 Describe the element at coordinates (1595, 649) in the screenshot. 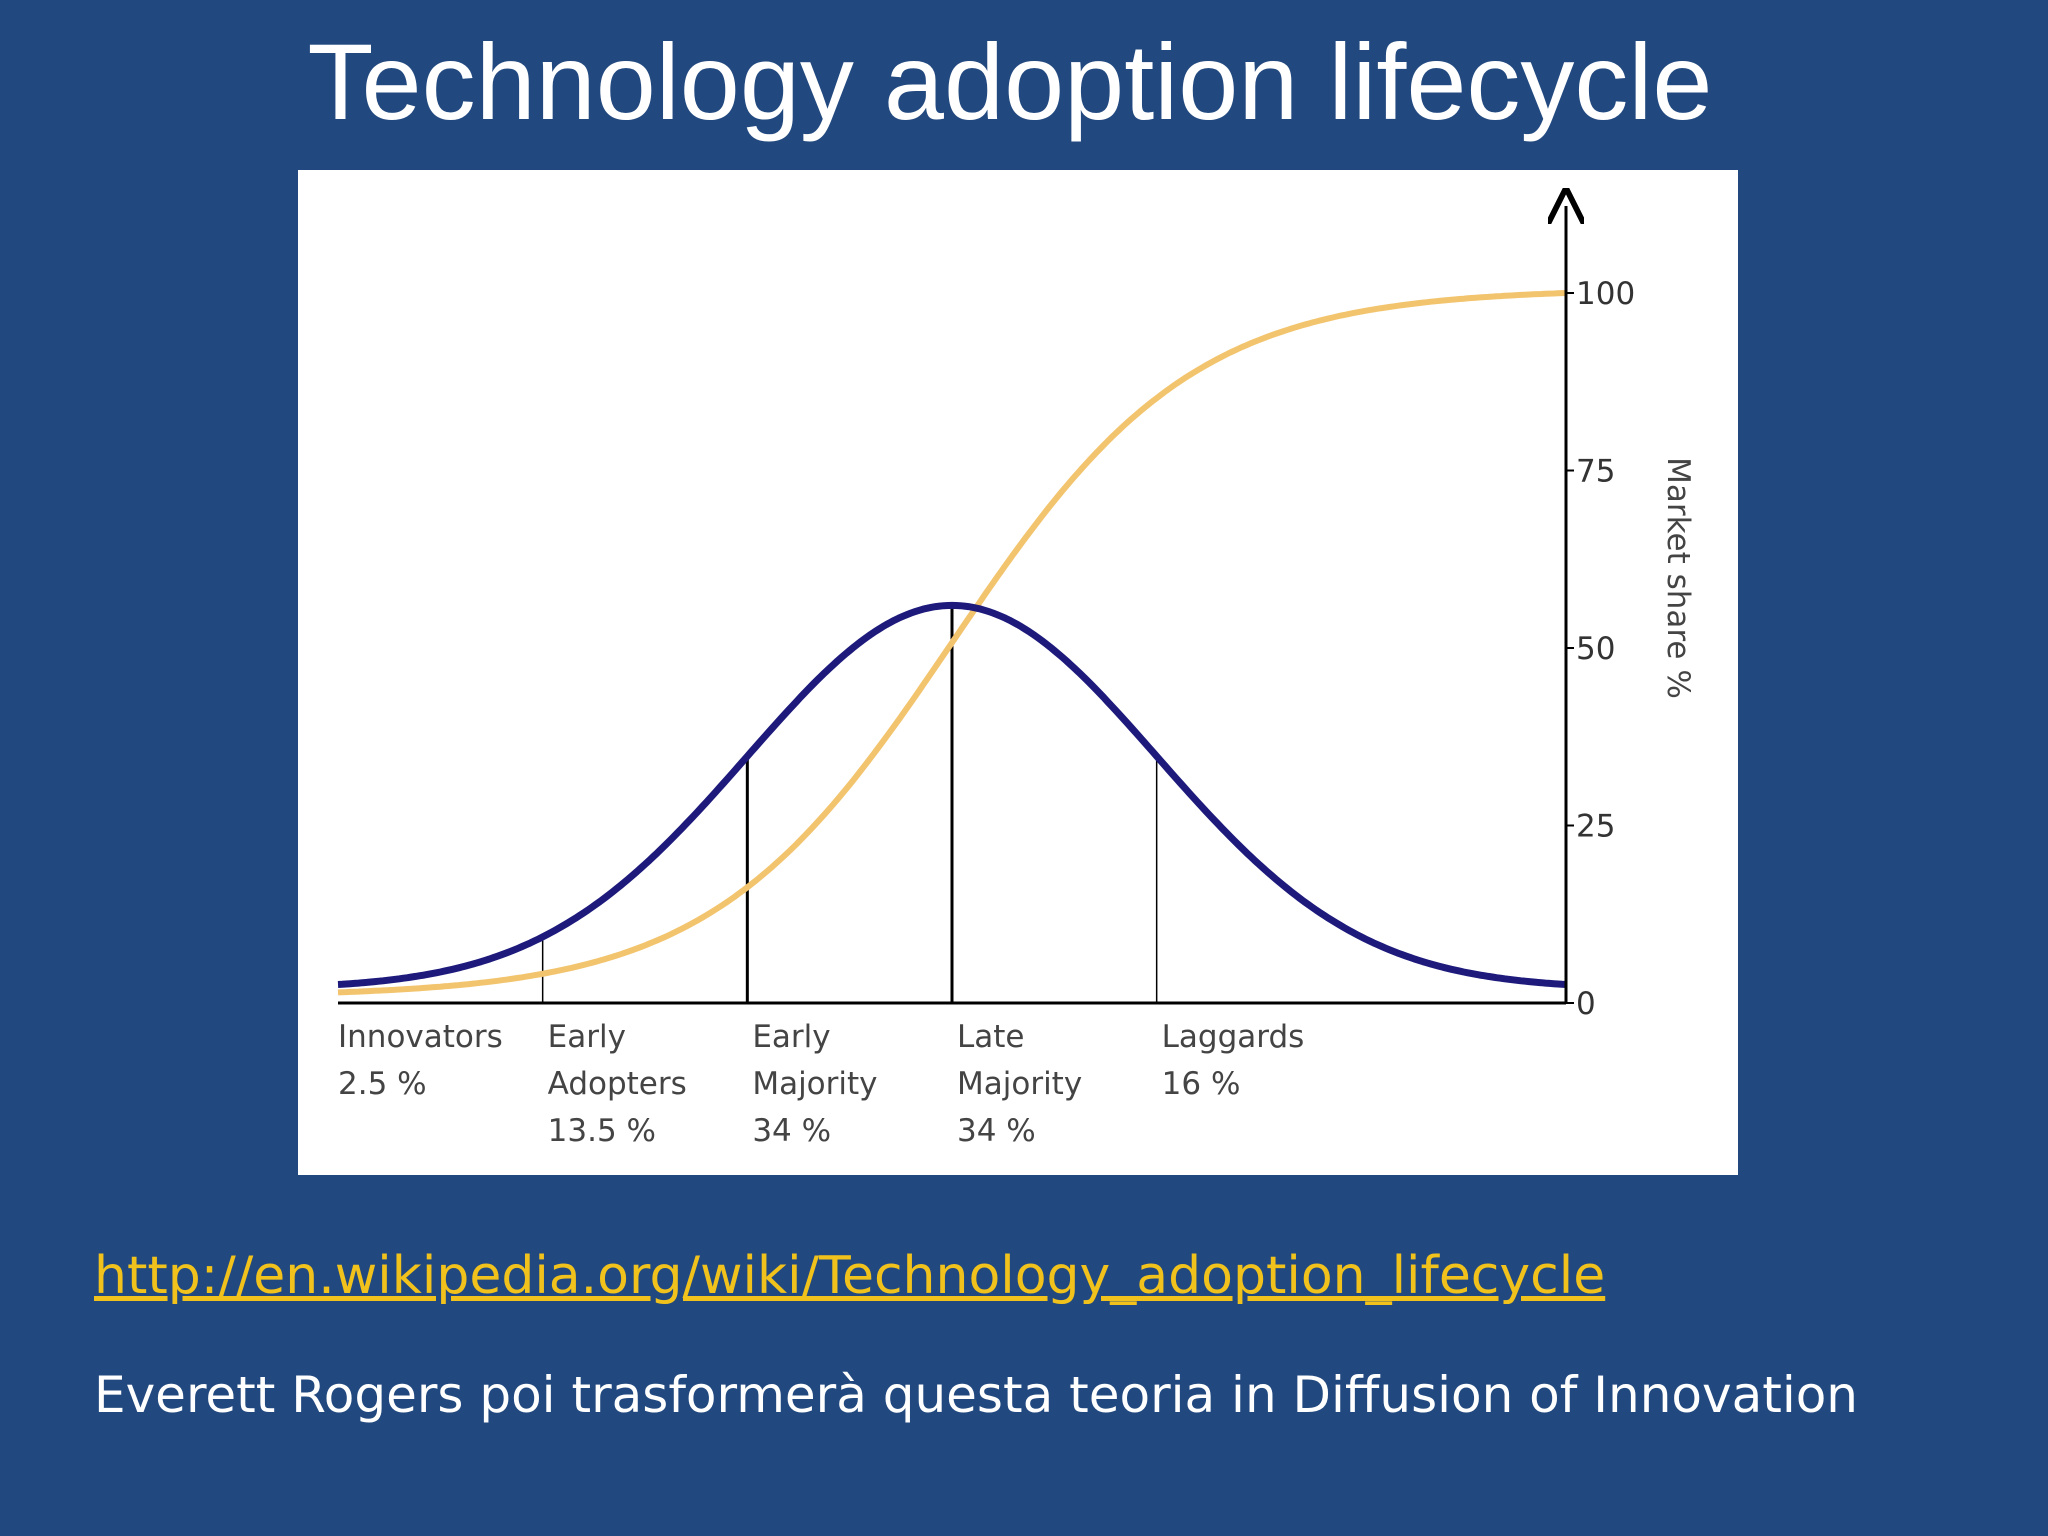

I see `y-tick-label: 50` at that location.